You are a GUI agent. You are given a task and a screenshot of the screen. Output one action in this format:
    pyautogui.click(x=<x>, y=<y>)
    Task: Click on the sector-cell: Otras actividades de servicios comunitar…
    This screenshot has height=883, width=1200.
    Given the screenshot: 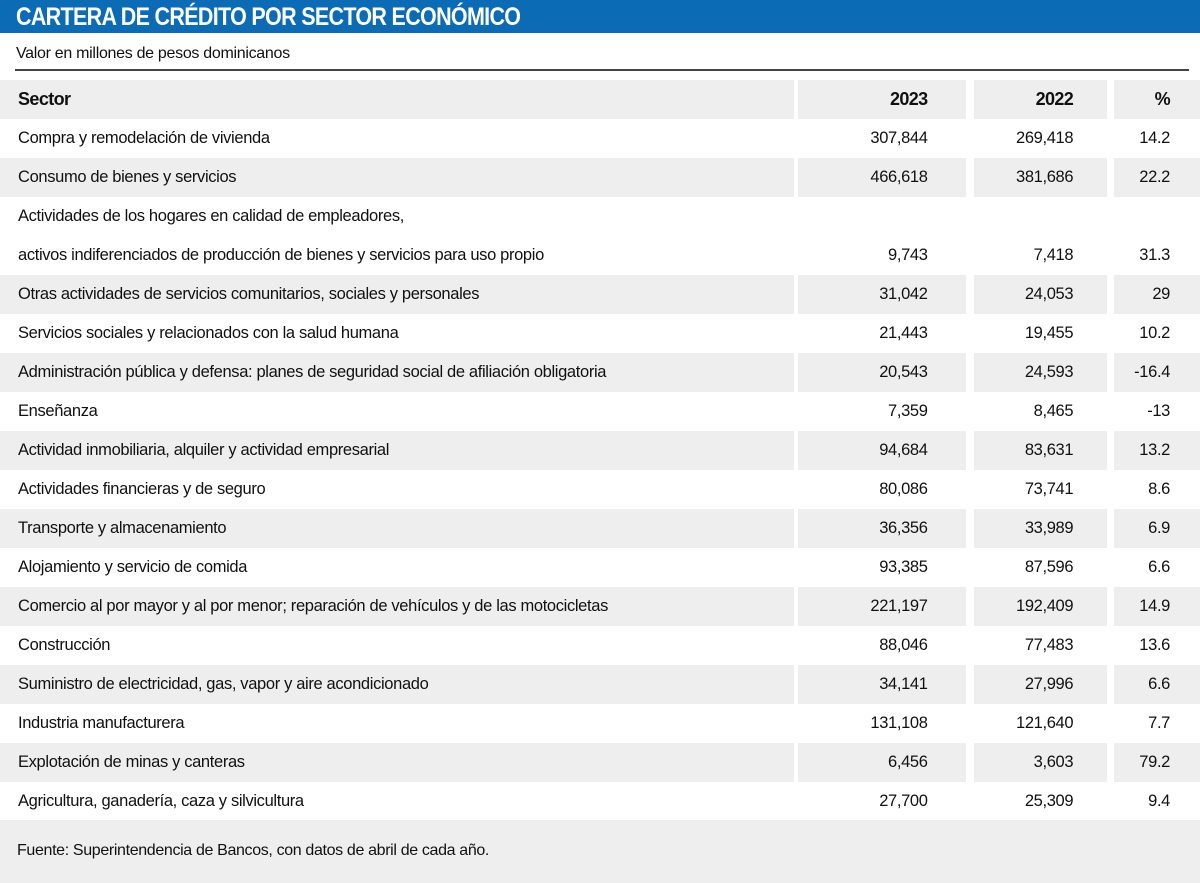 What is the action you would take?
    pyautogui.click(x=397, y=294)
    